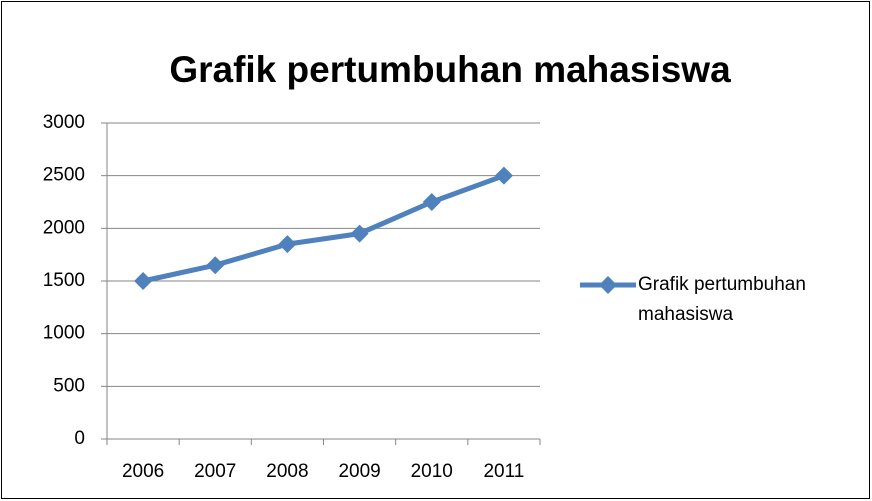 The image size is (872, 501). Describe the element at coordinates (64, 333) in the screenshot. I see `y-tick-label: 1000` at that location.